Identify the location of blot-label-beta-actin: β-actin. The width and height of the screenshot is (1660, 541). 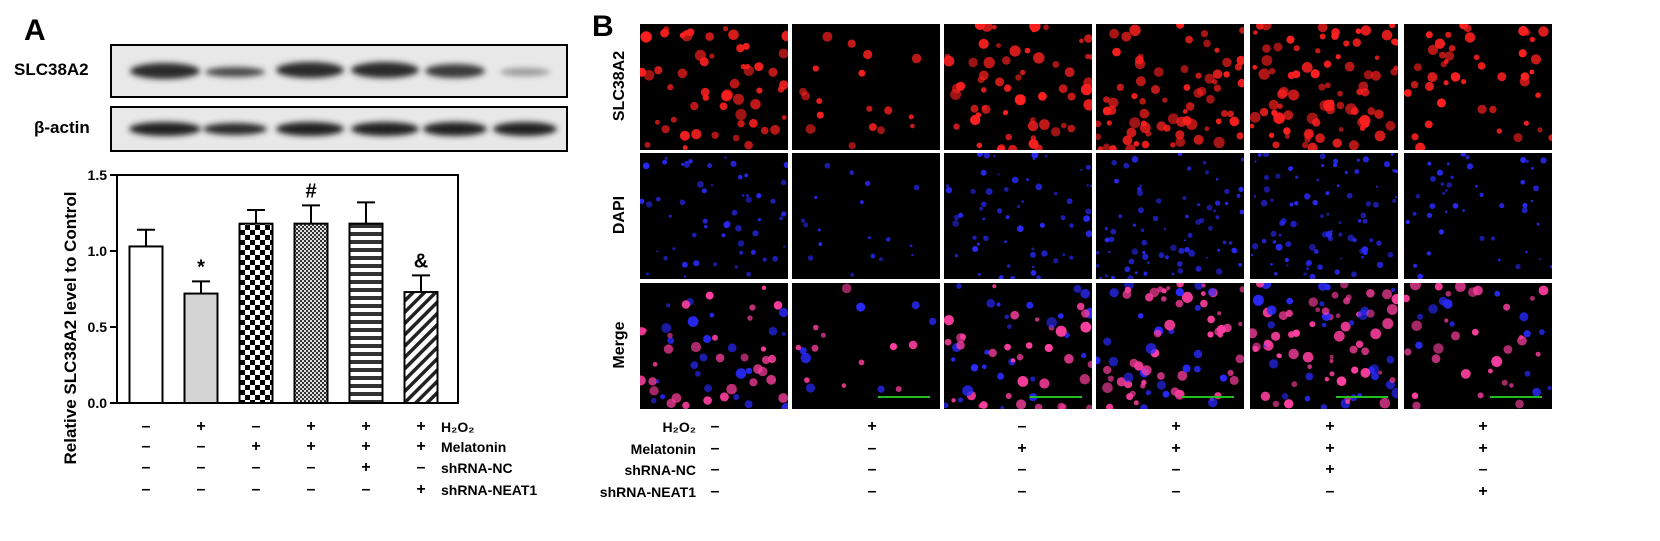
(62, 127).